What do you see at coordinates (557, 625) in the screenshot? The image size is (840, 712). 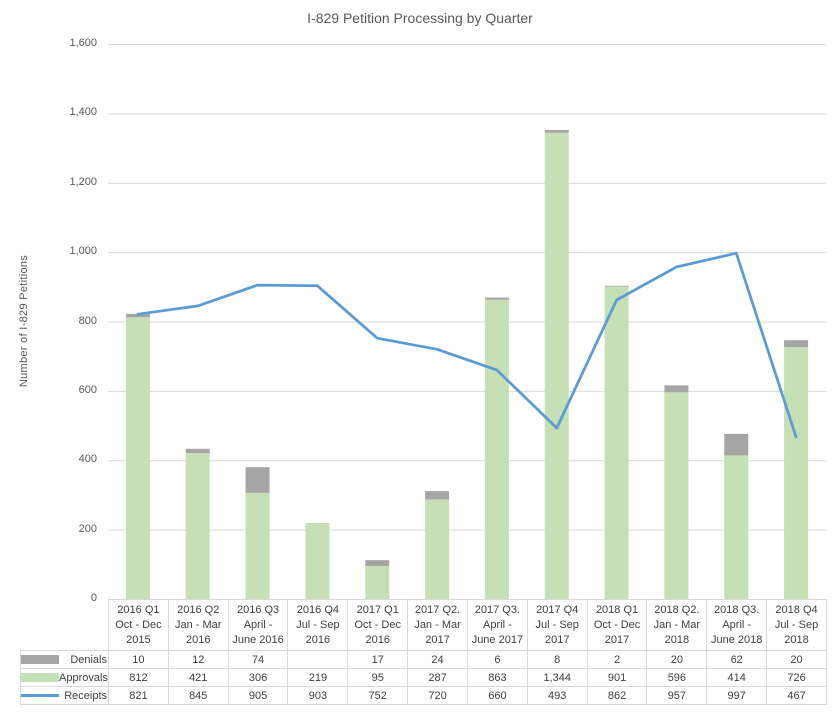 I see `category-header-cell: 2017 Q4 Jul - Sep 2017` at bounding box center [557, 625].